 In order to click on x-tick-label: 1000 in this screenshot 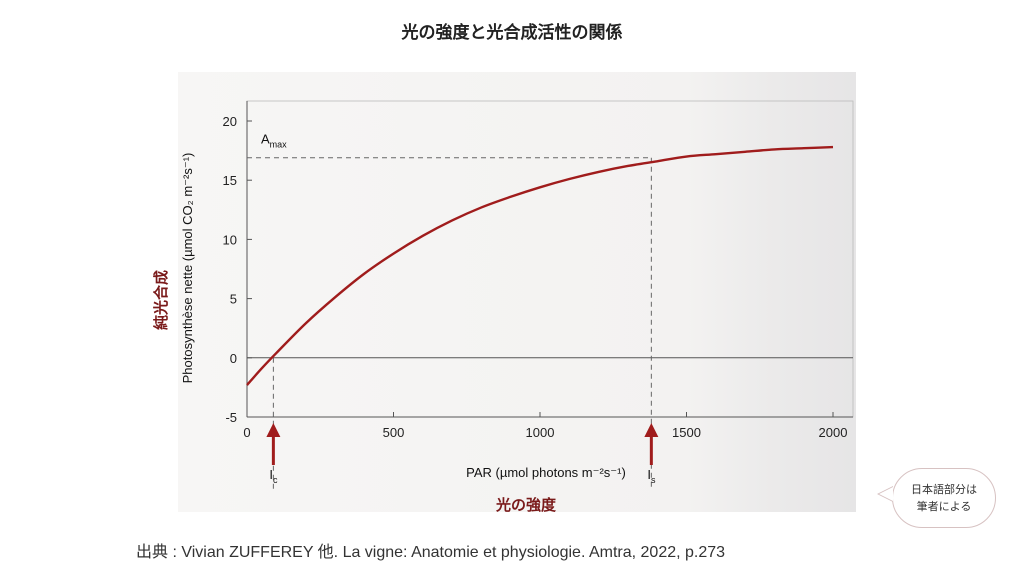, I will do `click(540, 432)`.